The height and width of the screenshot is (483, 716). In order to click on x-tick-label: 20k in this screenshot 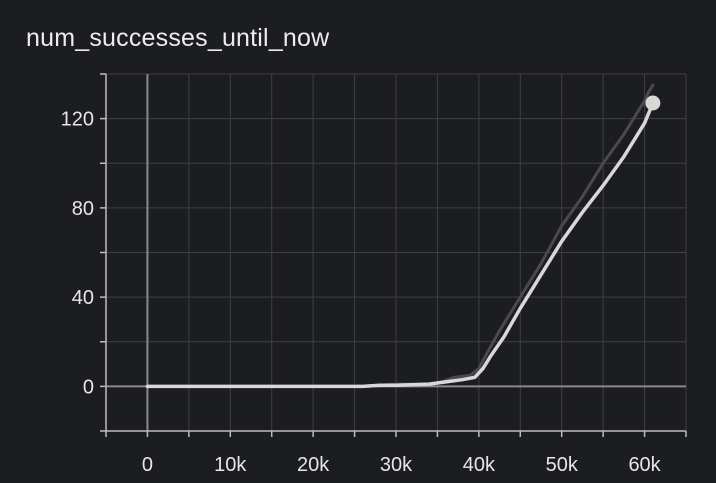, I will do `click(313, 465)`.